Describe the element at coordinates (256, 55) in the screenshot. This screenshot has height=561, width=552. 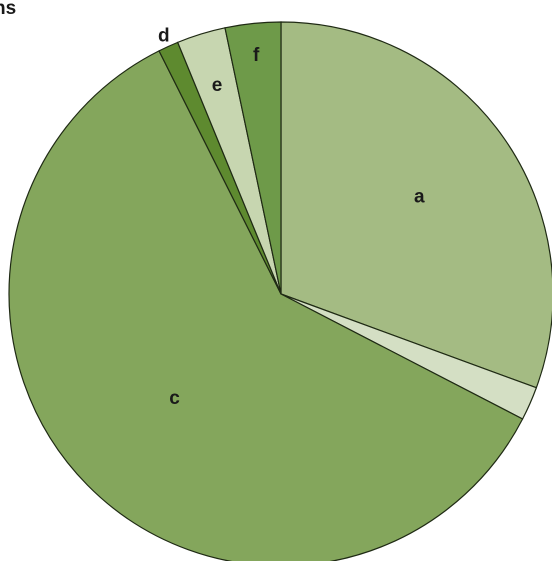
I see `slice-label-f: f` at that location.